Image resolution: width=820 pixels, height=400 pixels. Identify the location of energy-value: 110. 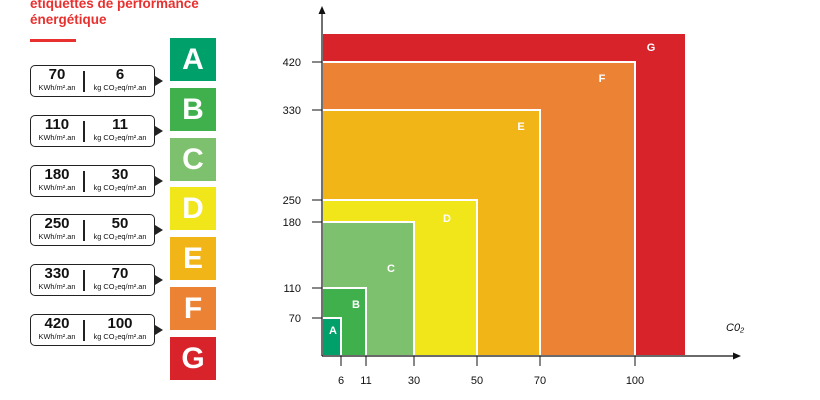
(57, 124).